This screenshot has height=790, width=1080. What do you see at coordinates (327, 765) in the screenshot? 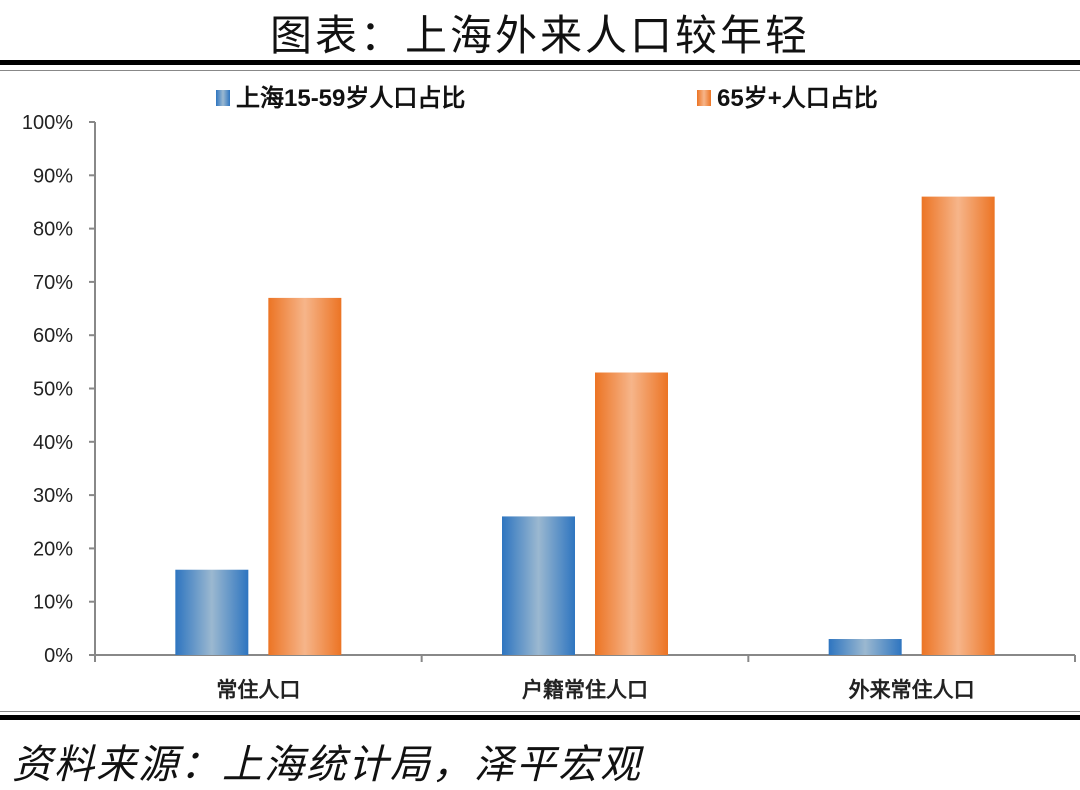
I see `source-note: 资料来源：上海统计局，泽平宏观` at bounding box center [327, 765].